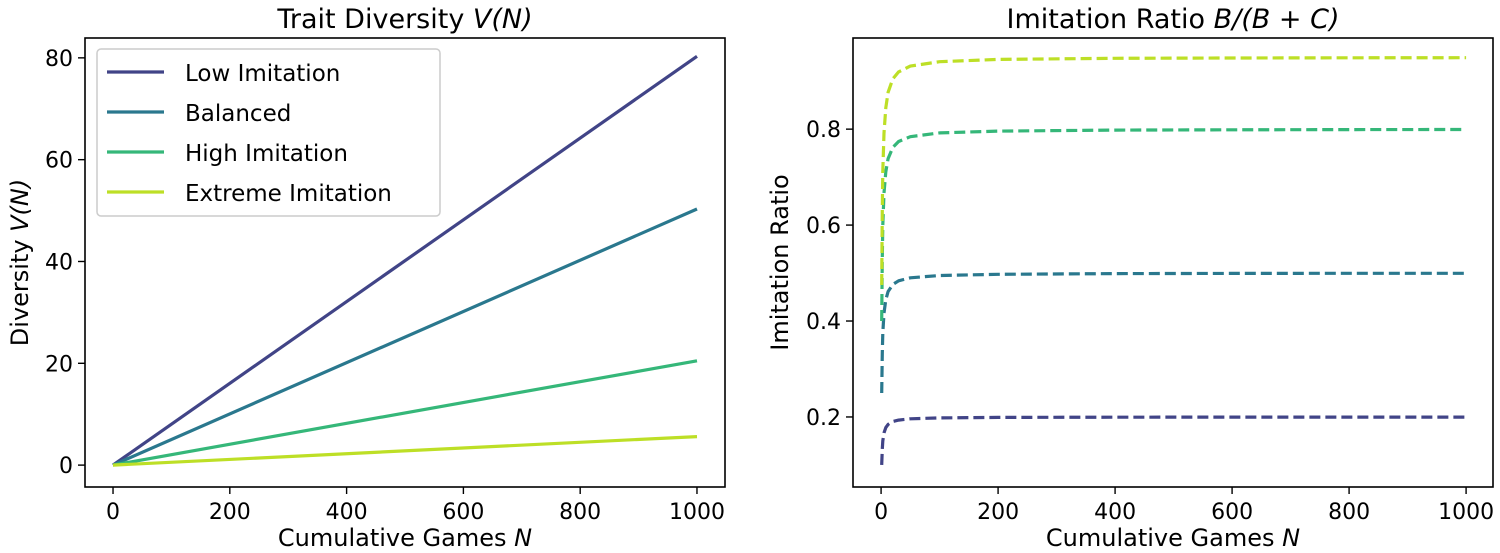 The width and height of the screenshot is (1500, 553). Describe the element at coordinates (59, 59) in the screenshot. I see `y-tick-label: 80` at that location.